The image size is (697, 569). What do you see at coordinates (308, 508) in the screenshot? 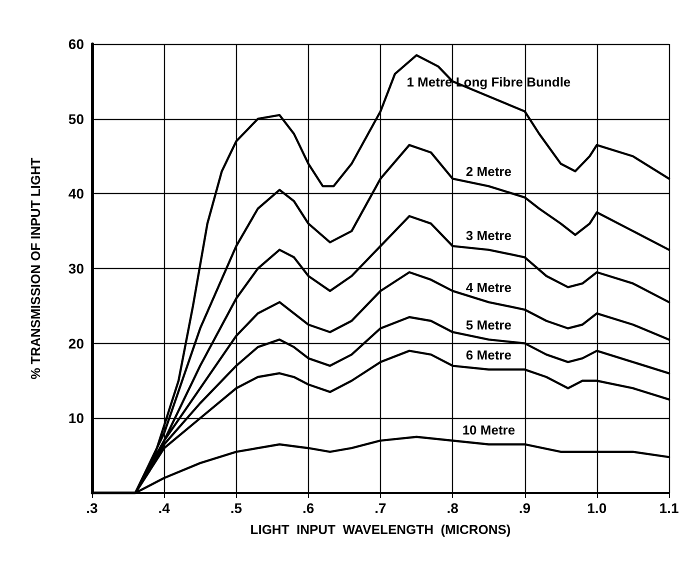
I see `x-tick-label: .6` at bounding box center [308, 508].